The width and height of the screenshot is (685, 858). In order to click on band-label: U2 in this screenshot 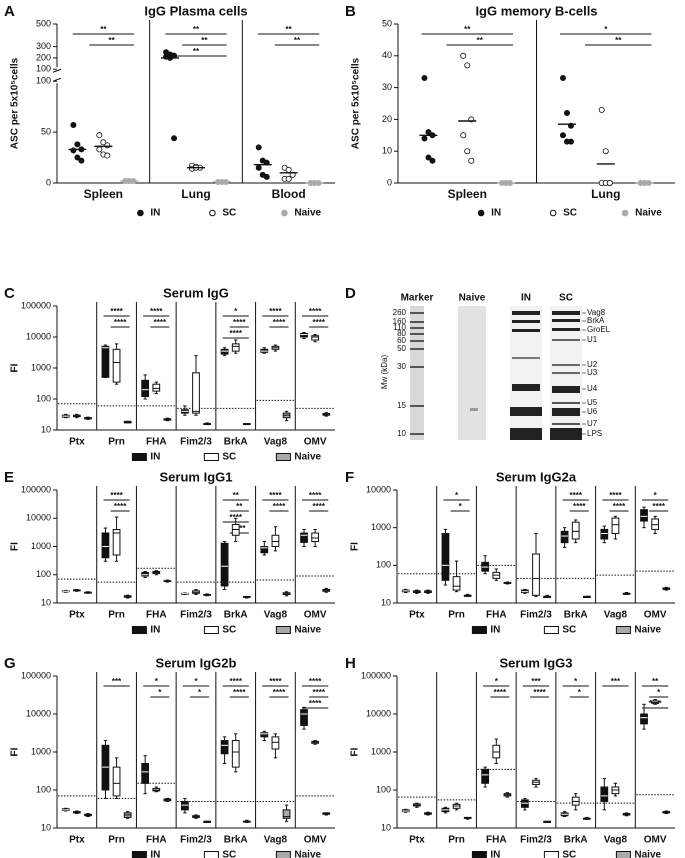, I will do `click(592, 364)`.